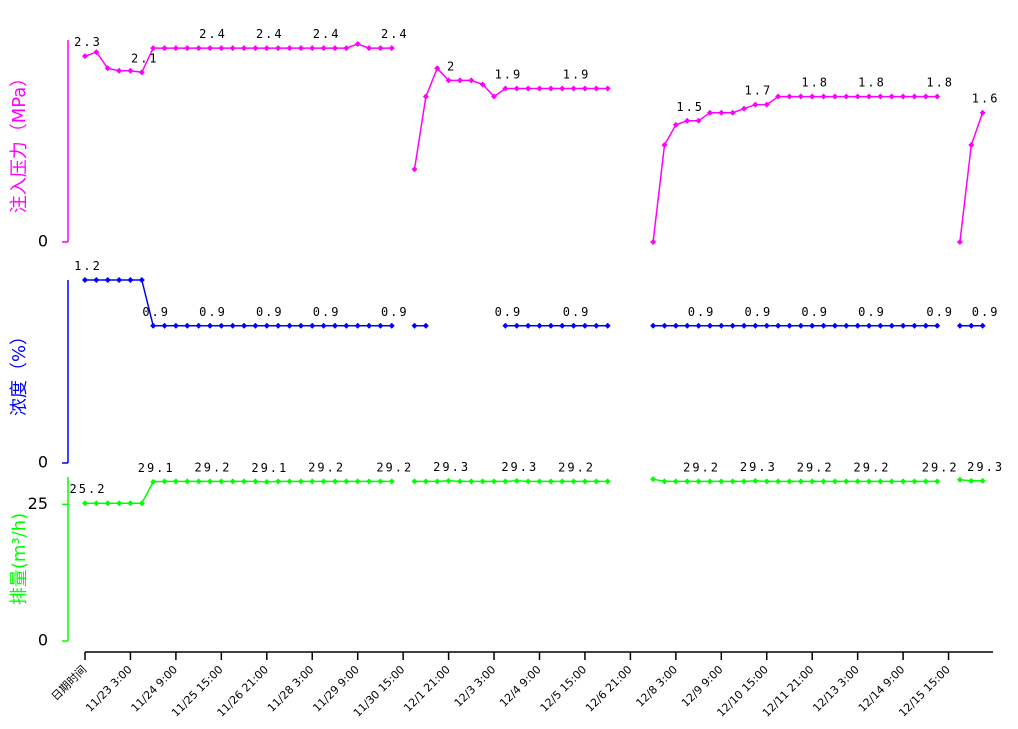 This screenshot has width=1018, height=729. I want to click on value-label: 1.6, so click(986, 99).